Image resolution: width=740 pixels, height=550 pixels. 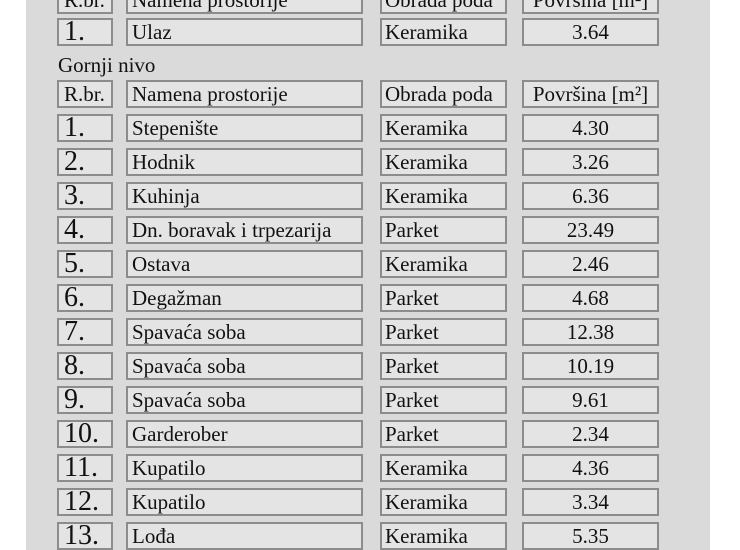 What do you see at coordinates (590, 434) in the screenshot?
I see `row-povrsina: 2.34` at bounding box center [590, 434].